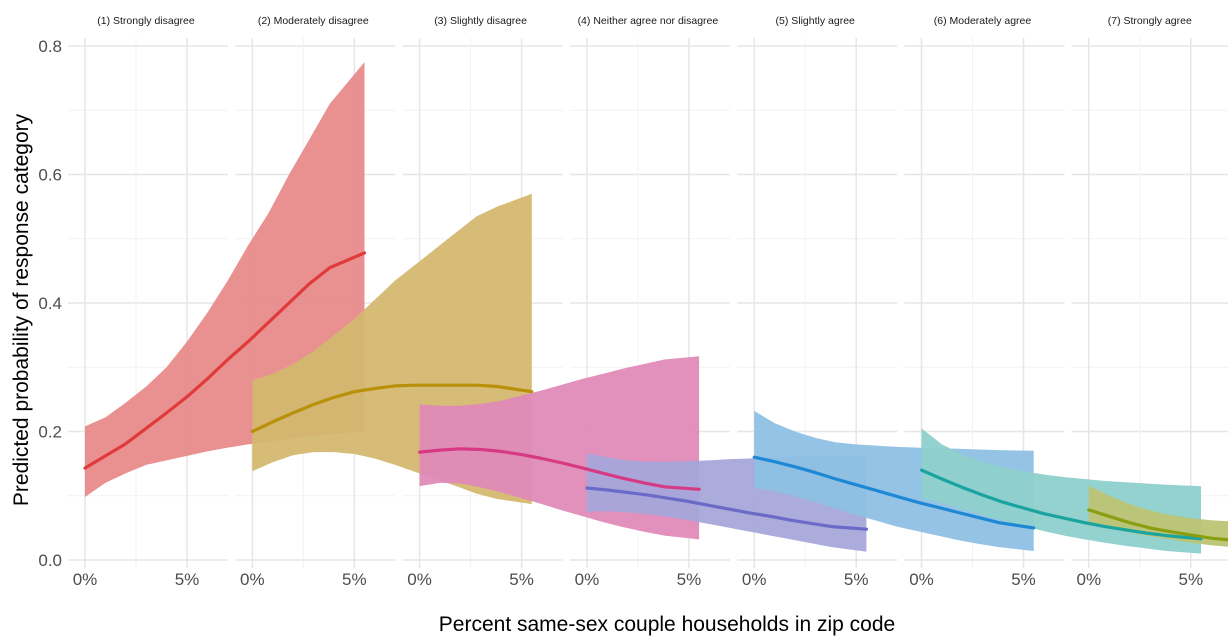  Describe the element at coordinates (50, 175) in the screenshot. I see `y-tick-label: 0.6` at that location.